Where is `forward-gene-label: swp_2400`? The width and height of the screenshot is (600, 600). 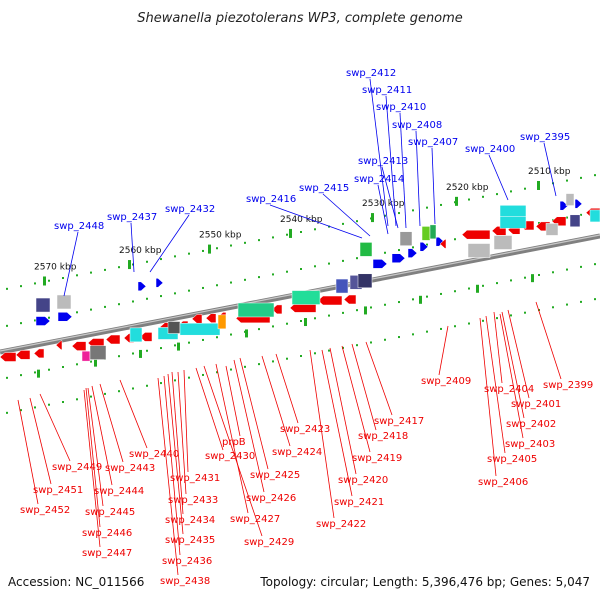
forward-gene-label: swp_2400 is located at coordinates (490, 149).